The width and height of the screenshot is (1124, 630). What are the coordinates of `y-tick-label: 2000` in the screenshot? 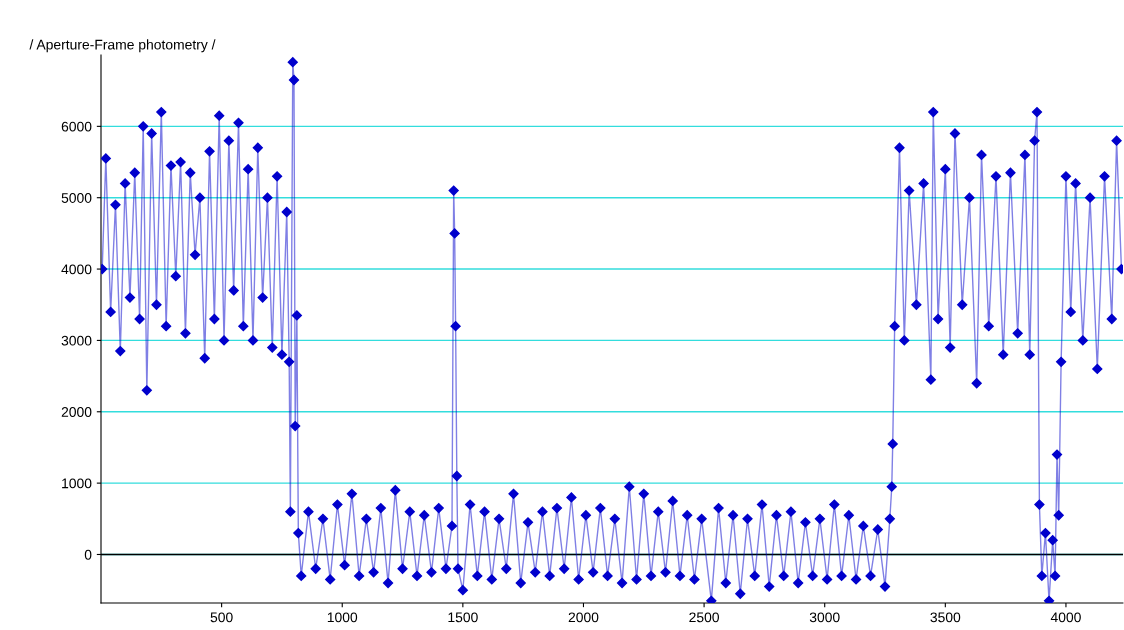 It's located at (76, 412).